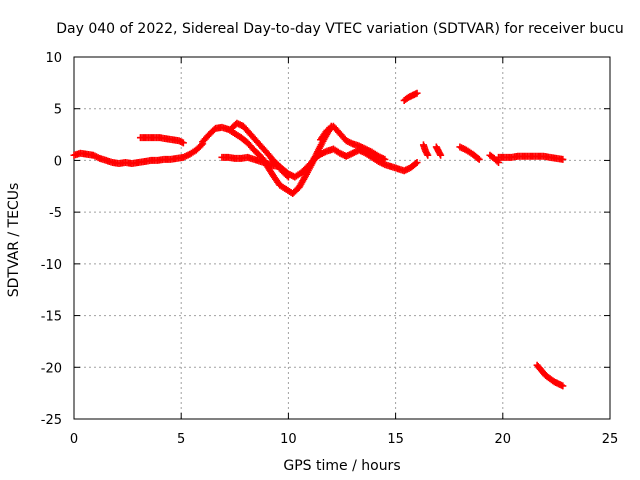  Describe the element at coordinates (51, 239) in the screenshot. I see `y-tick-labels: 10 5 0 -5 -10 -15 -20 -25` at that location.